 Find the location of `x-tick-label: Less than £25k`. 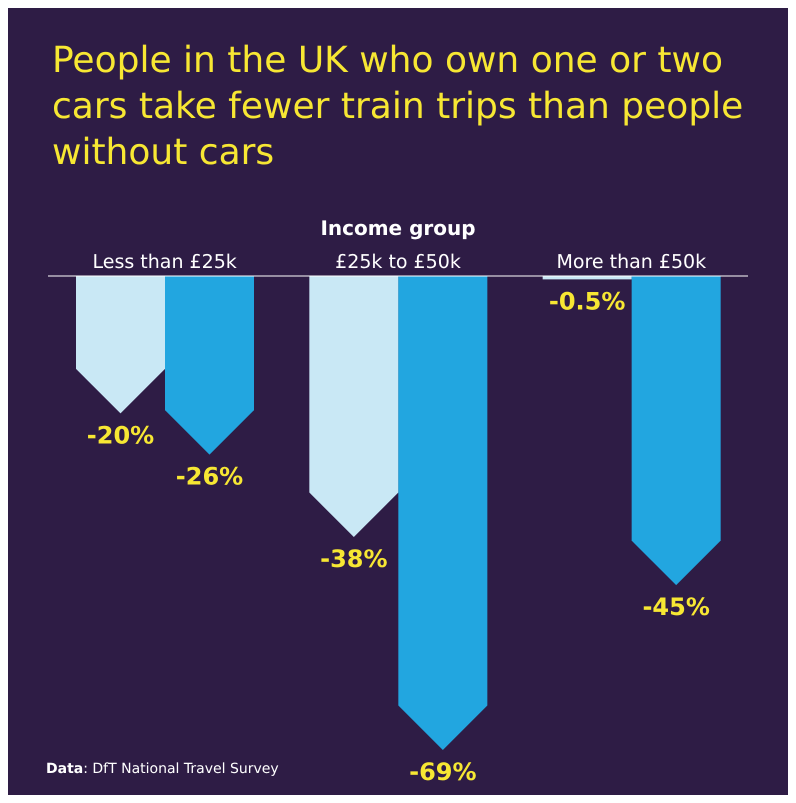

x-tick-label: Less than £25k is located at coordinates (164, 262).